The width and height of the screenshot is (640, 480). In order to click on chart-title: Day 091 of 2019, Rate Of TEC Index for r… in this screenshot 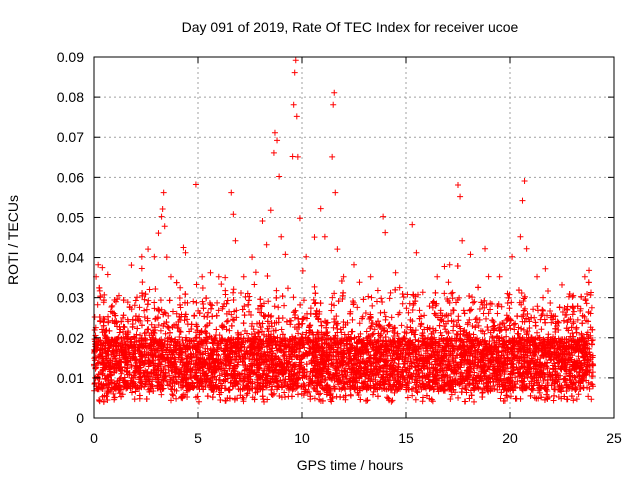, I will do `click(350, 27)`.